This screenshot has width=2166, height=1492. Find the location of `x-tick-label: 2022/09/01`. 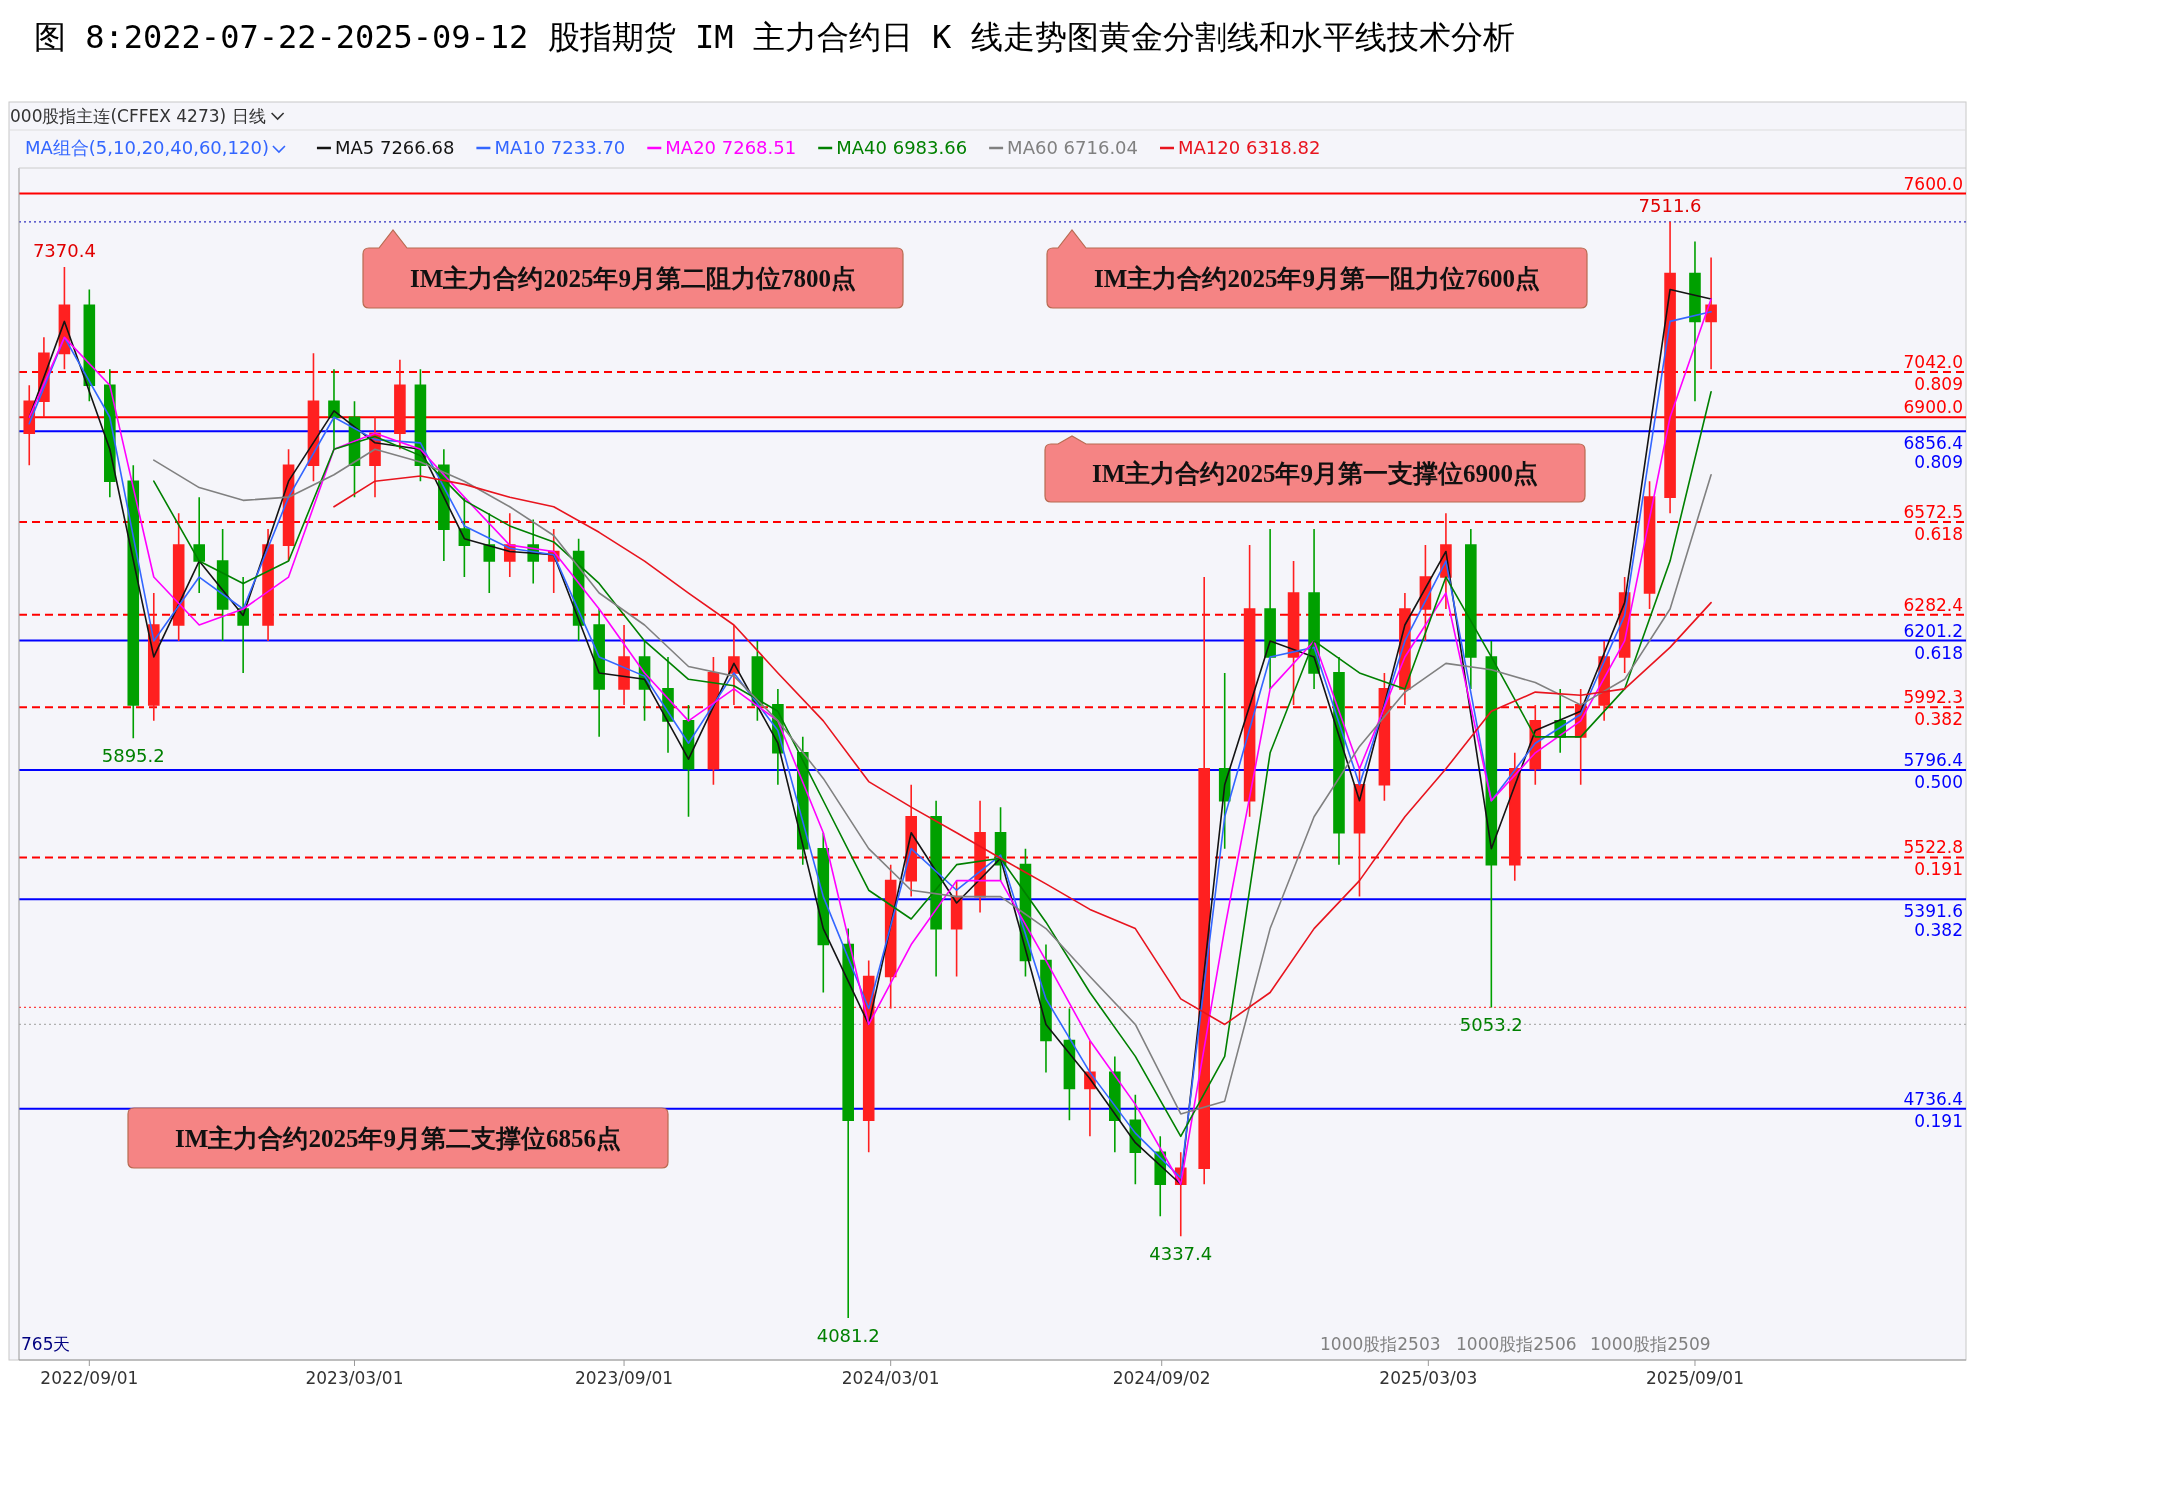

x-tick-label: 2022/09/01 is located at coordinates (89, 1378).